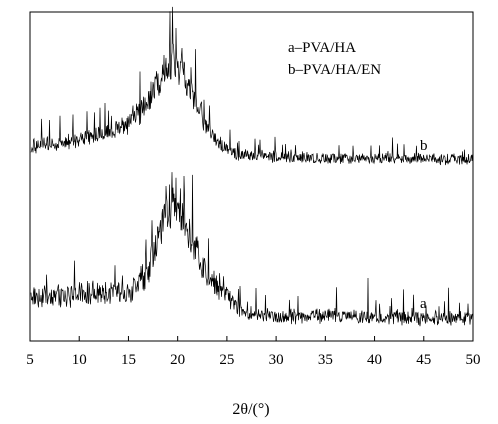 This screenshot has width=498, height=424. Describe the element at coordinates (374, 360) in the screenshot. I see `x-tick-label-40: 40` at that location.